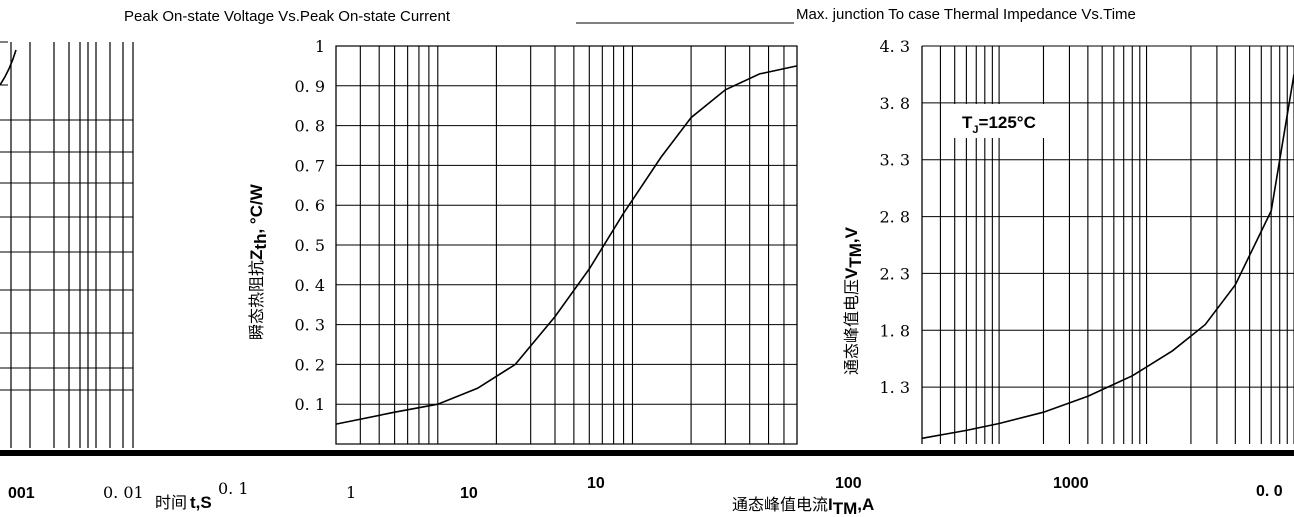 The image size is (1294, 517). What do you see at coordinates (21, 493) in the screenshot?
I see `left-x-tick-label: 001` at bounding box center [21, 493].